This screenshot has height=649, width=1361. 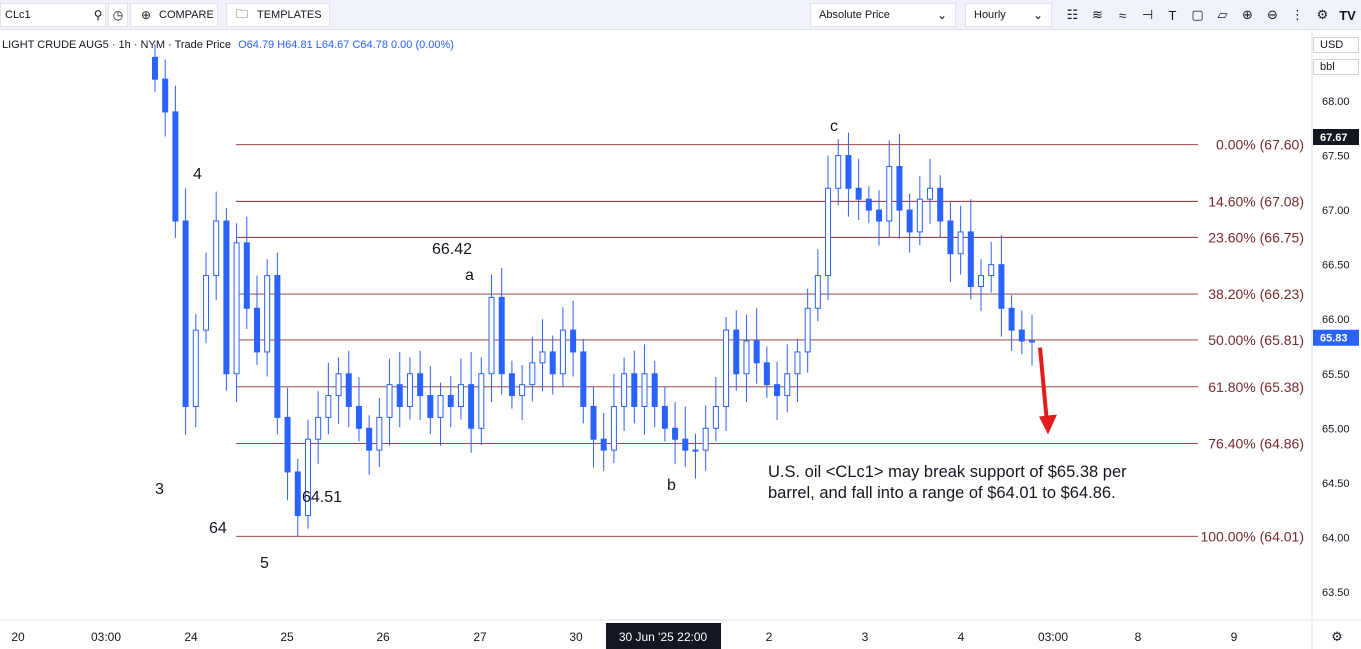 What do you see at coordinates (1197, 14) in the screenshot?
I see `measure-icon: ▢` at bounding box center [1197, 14].